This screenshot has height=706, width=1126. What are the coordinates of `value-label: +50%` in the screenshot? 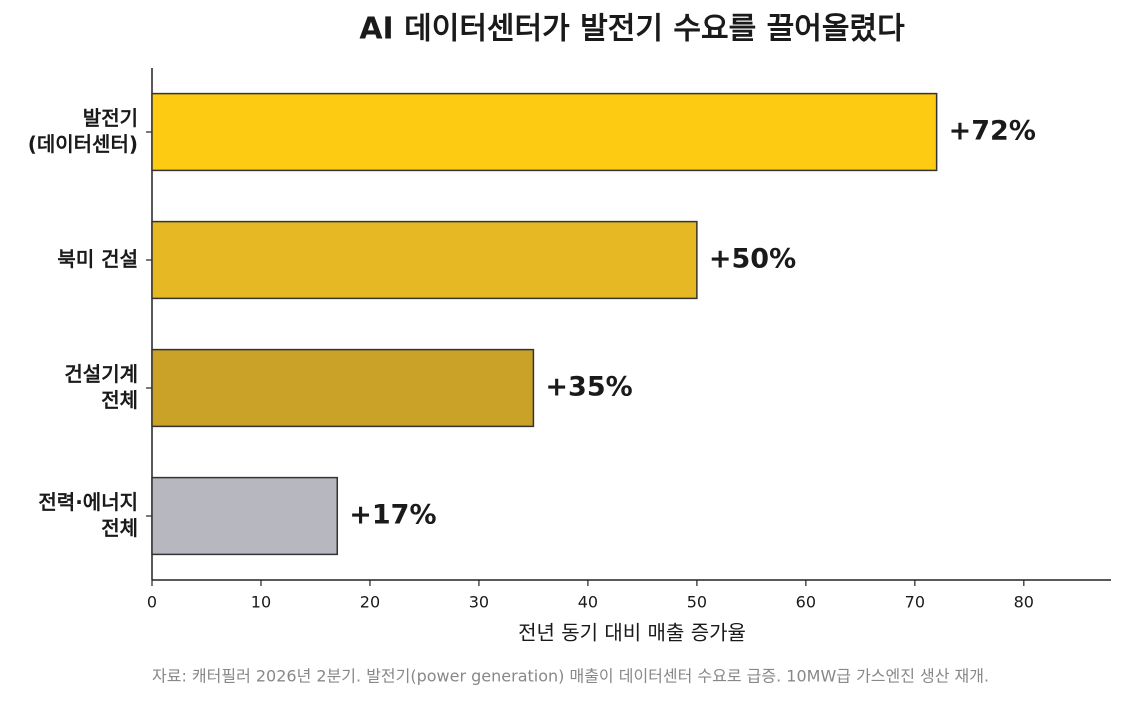 It's located at (752, 259).